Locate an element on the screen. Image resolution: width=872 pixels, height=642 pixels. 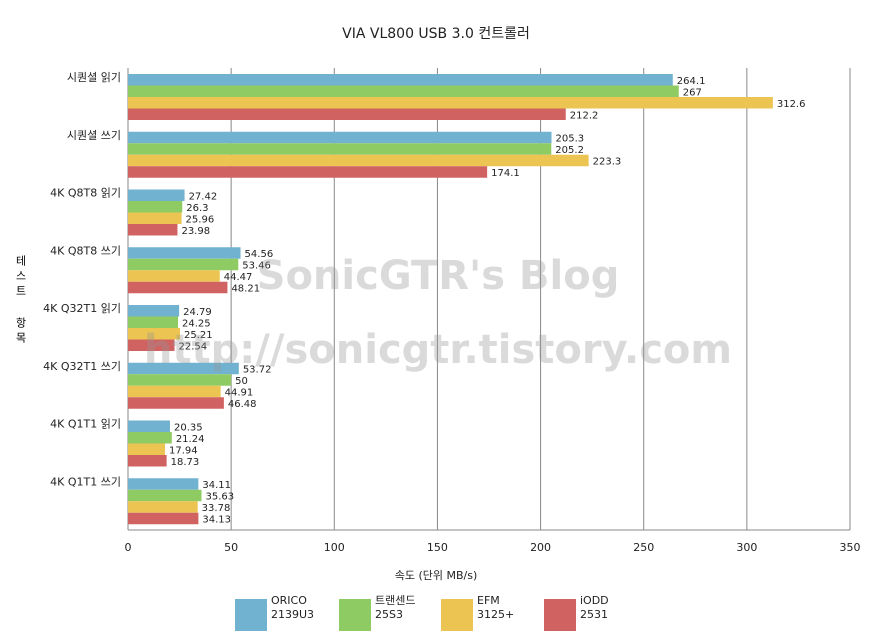
value-label: 33.78 is located at coordinates (216, 508).